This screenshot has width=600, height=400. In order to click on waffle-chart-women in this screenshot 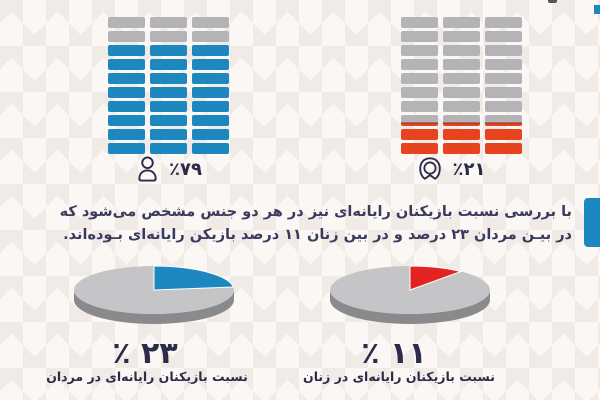, I will do `click(461, 85)`.